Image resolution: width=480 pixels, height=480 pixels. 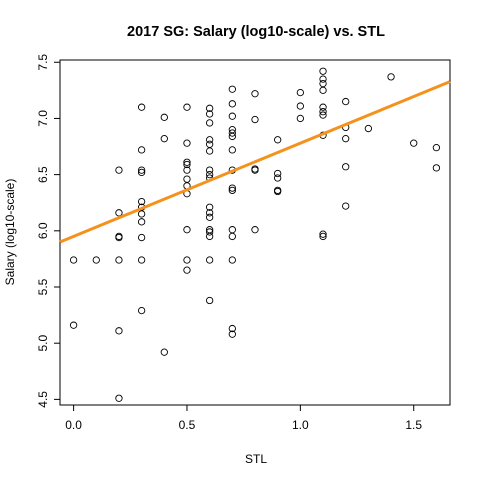 What do you see at coordinates (187, 425) in the screenshot?
I see `x-tick-label: 0.5` at bounding box center [187, 425].